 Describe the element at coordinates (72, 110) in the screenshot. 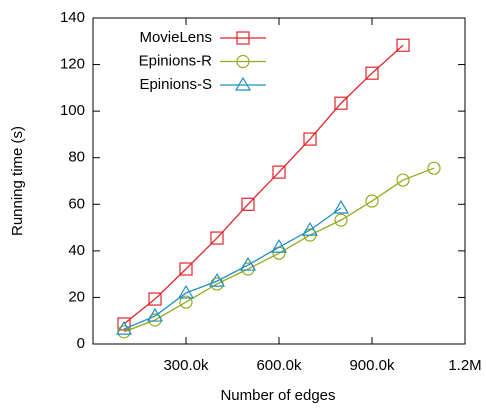

I see `y-tick-label: 100` at that location.